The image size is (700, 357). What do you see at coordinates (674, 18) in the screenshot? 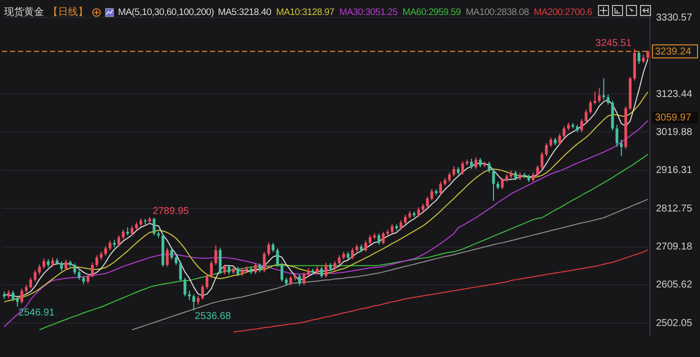
I see `y-tick-label: 3330.57` at bounding box center [674, 18].